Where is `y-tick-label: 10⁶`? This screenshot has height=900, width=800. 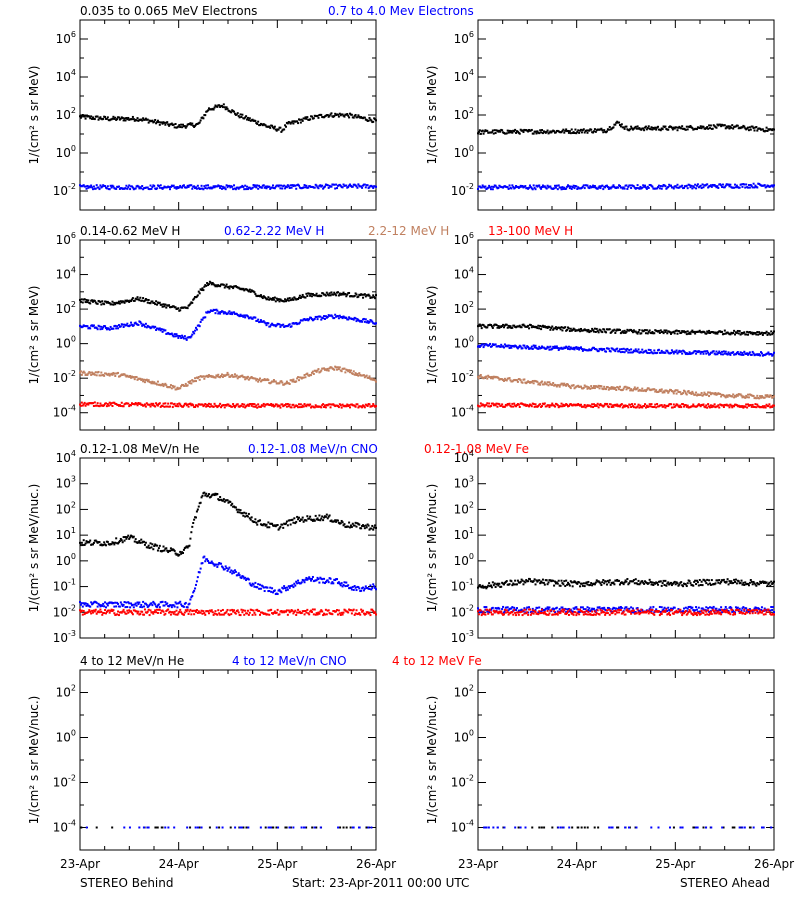
y-tick-label: 10⁶ is located at coordinates (464, 38).